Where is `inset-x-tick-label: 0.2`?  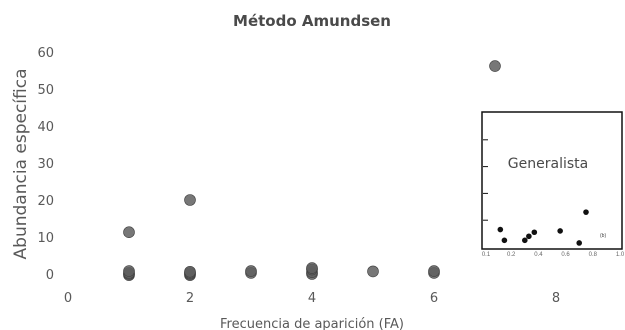 inset-x-tick-label: 0.2 is located at coordinates (511, 255).